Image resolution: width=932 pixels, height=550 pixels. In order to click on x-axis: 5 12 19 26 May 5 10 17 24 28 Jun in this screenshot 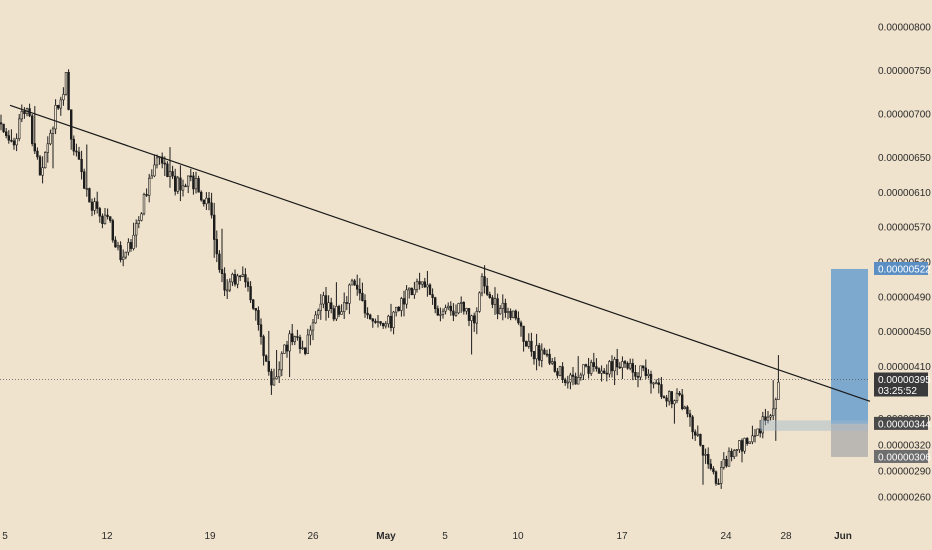, I will do `click(427, 536)`.